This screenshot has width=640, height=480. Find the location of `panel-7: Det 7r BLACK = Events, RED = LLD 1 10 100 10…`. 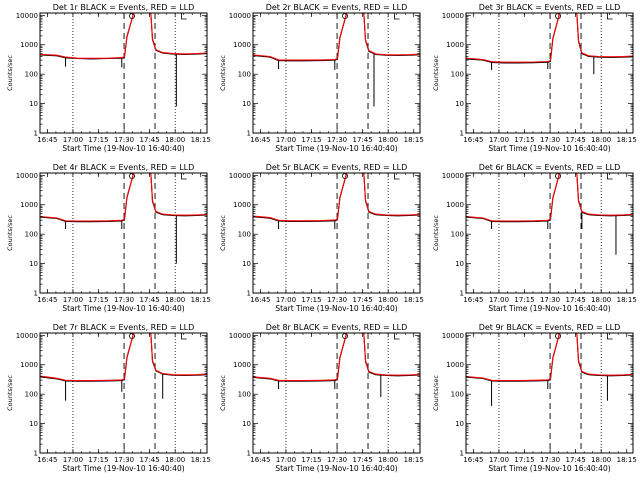

panel-7: Det 7r BLACK = Events, RED = LLD 1 10 100 10… is located at coordinates (108, 398).